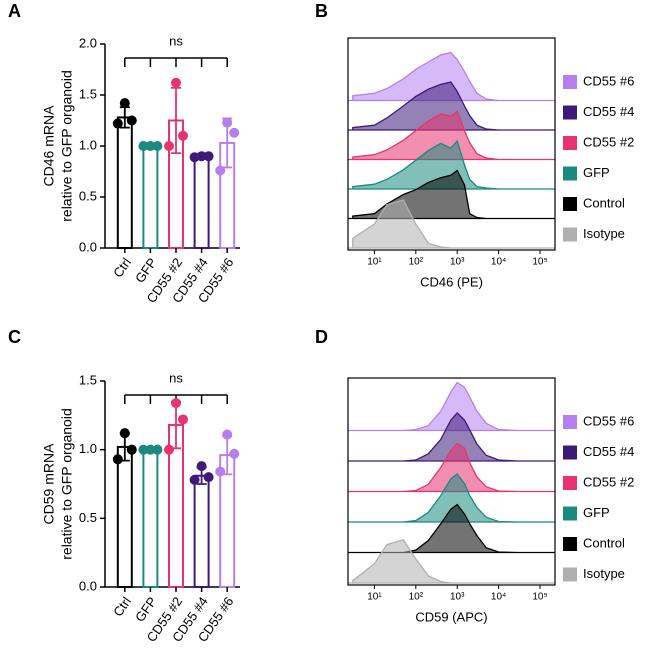 The width and height of the screenshot is (650, 654). Describe the element at coordinates (608, 451) in the screenshot. I see `legend-label: CD55 #4` at that location.